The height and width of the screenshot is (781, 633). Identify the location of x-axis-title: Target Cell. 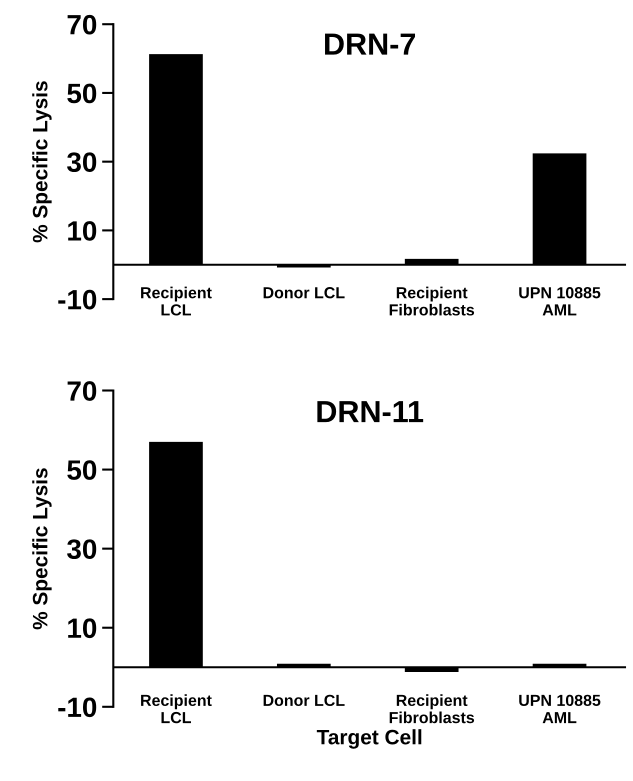
(369, 739).